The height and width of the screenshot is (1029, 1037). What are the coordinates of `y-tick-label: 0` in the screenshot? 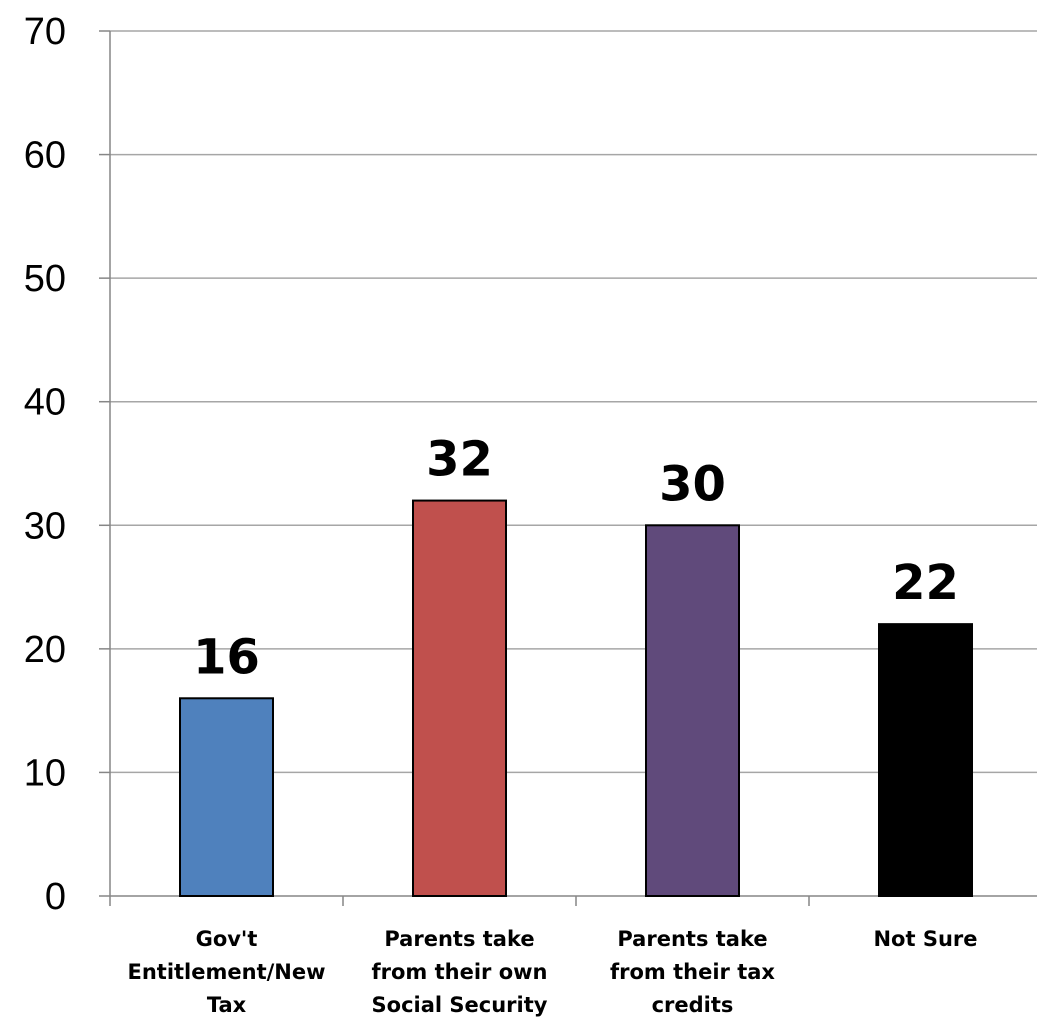 It's located at (55, 897).